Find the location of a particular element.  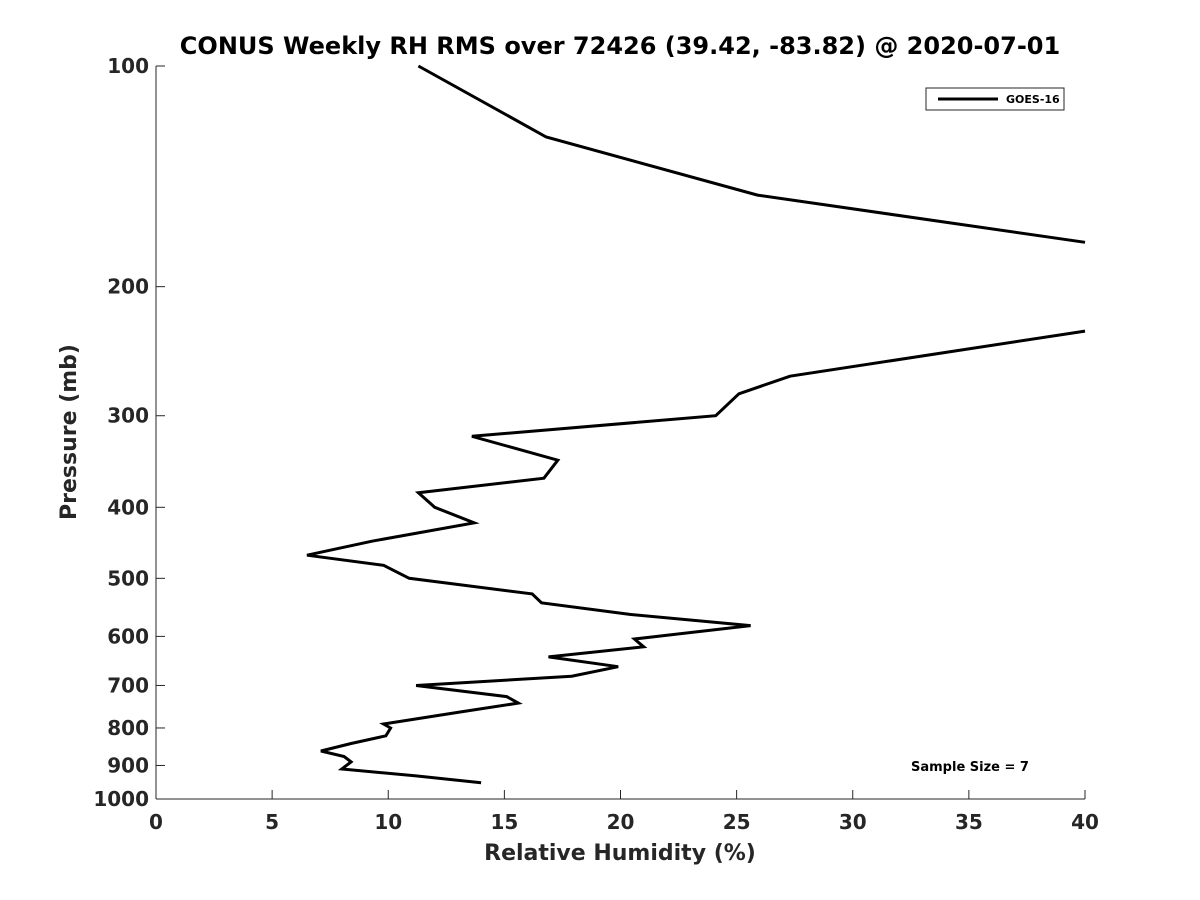

y-tick-label: 600 is located at coordinates (128, 636).